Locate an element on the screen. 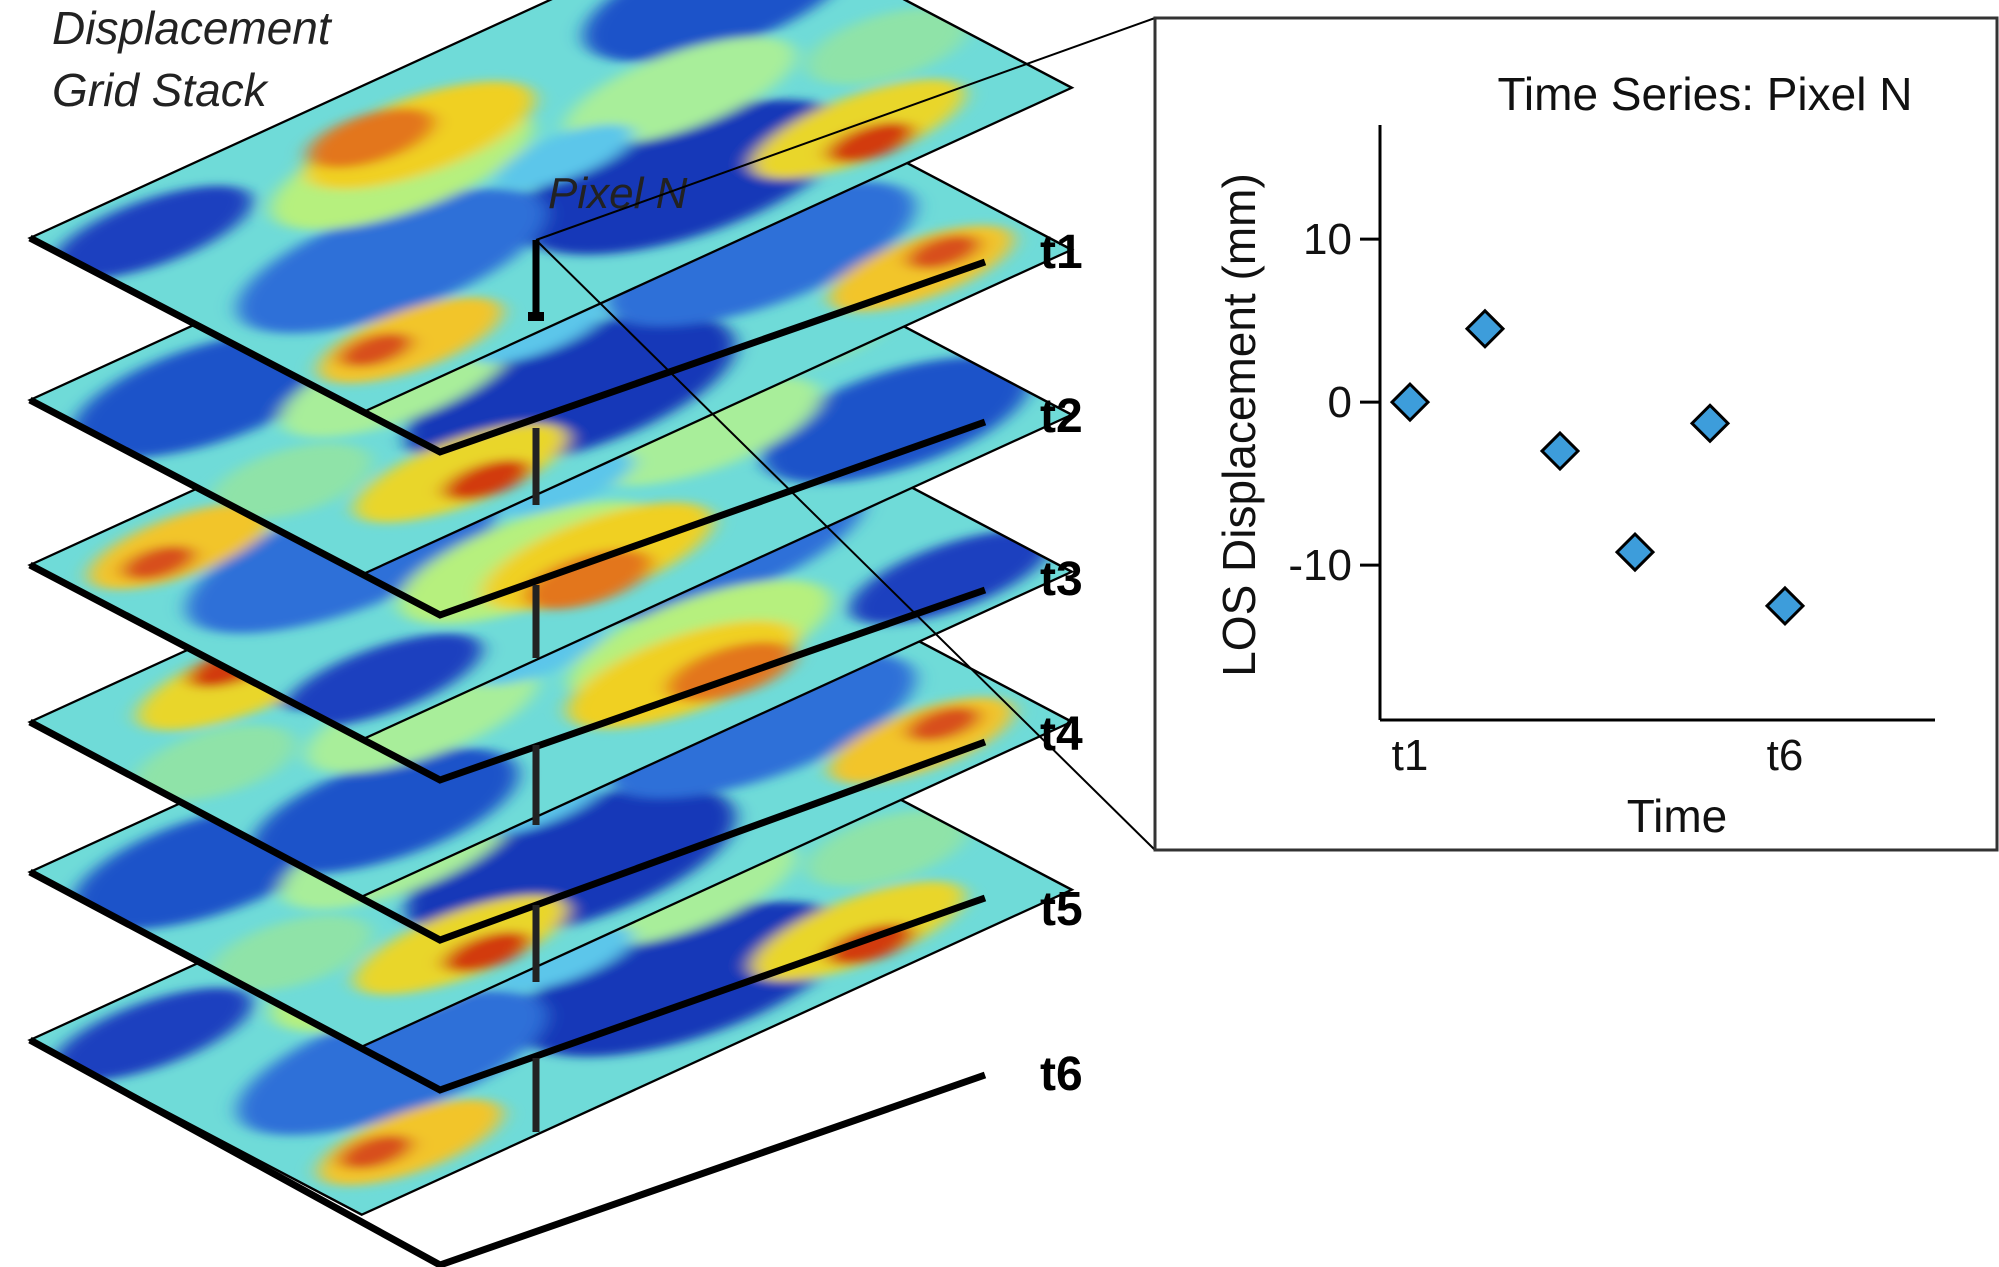 This screenshot has width=1999, height=1267. y-axis-label: LOS Displacement (mm) is located at coordinates (1239, 425).